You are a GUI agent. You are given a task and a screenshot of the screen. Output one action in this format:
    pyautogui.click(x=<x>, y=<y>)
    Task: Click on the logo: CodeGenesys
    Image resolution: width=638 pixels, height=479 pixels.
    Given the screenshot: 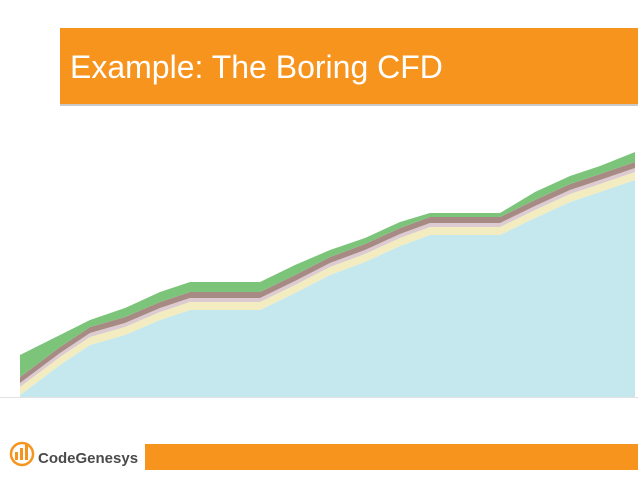 What is the action you would take?
    pyautogui.click(x=73, y=454)
    